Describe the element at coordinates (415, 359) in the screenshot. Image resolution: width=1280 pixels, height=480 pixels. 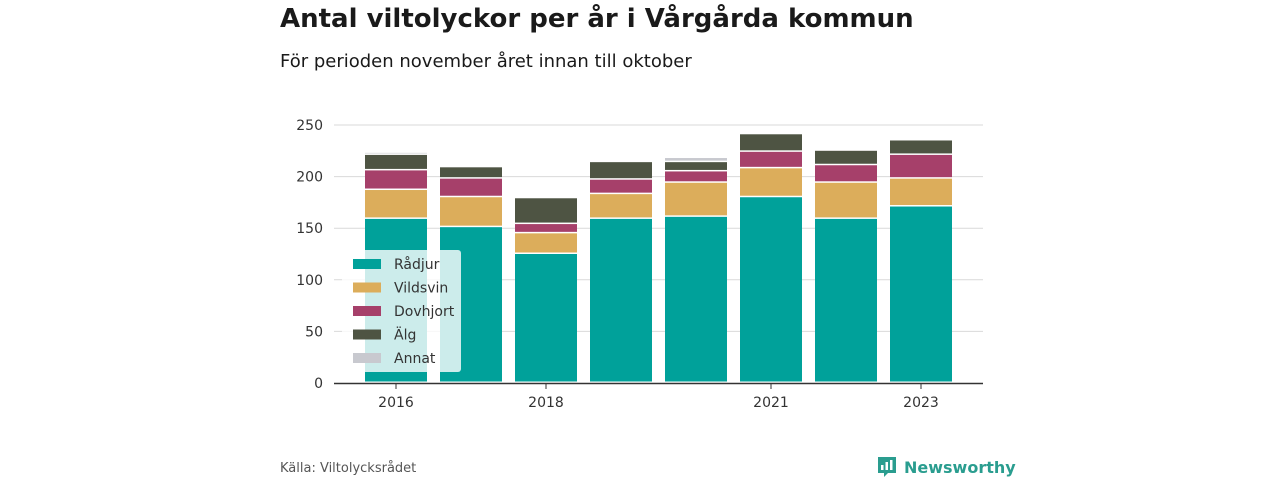
I see `legend-label: Annat` at that location.